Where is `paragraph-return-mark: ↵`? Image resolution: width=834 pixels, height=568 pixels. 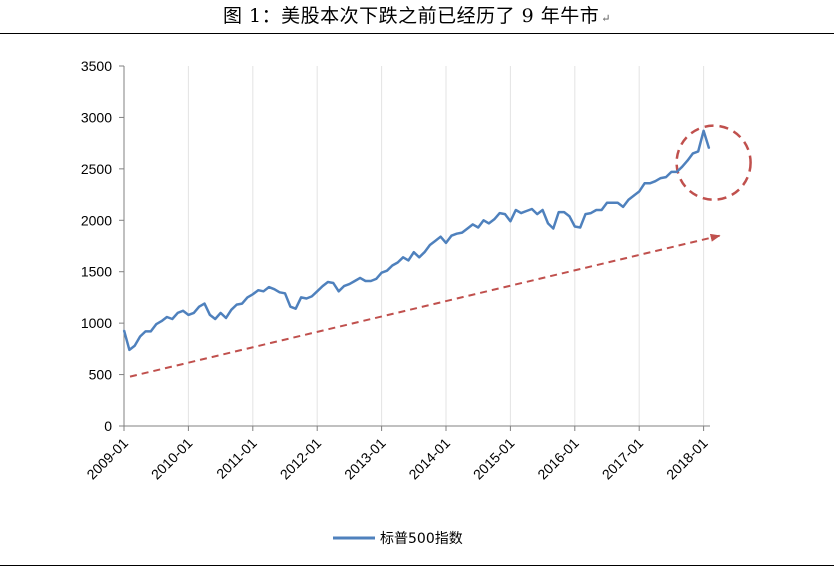
paragraph-return-mark: ↵ is located at coordinates (606, 18).